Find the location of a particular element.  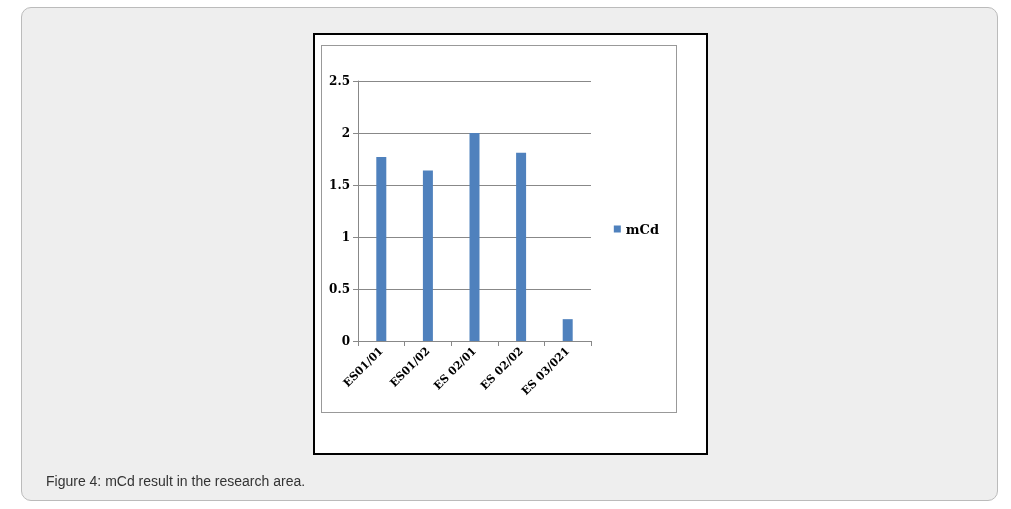

y-tick-label: 2.5 is located at coordinates (339, 81).